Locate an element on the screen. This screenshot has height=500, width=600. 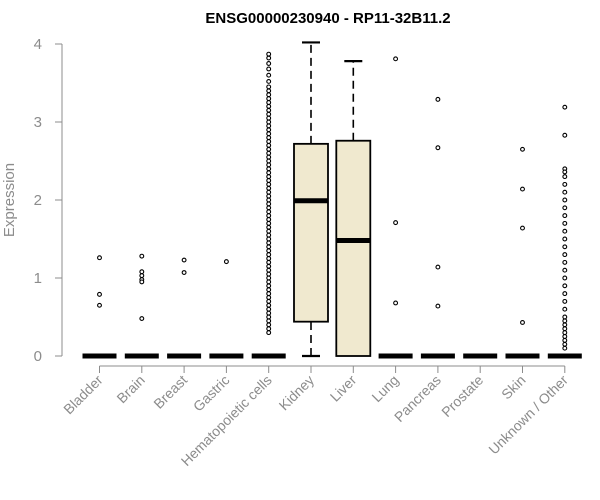
x-tick-label: Bladder is located at coordinates (83, 395).